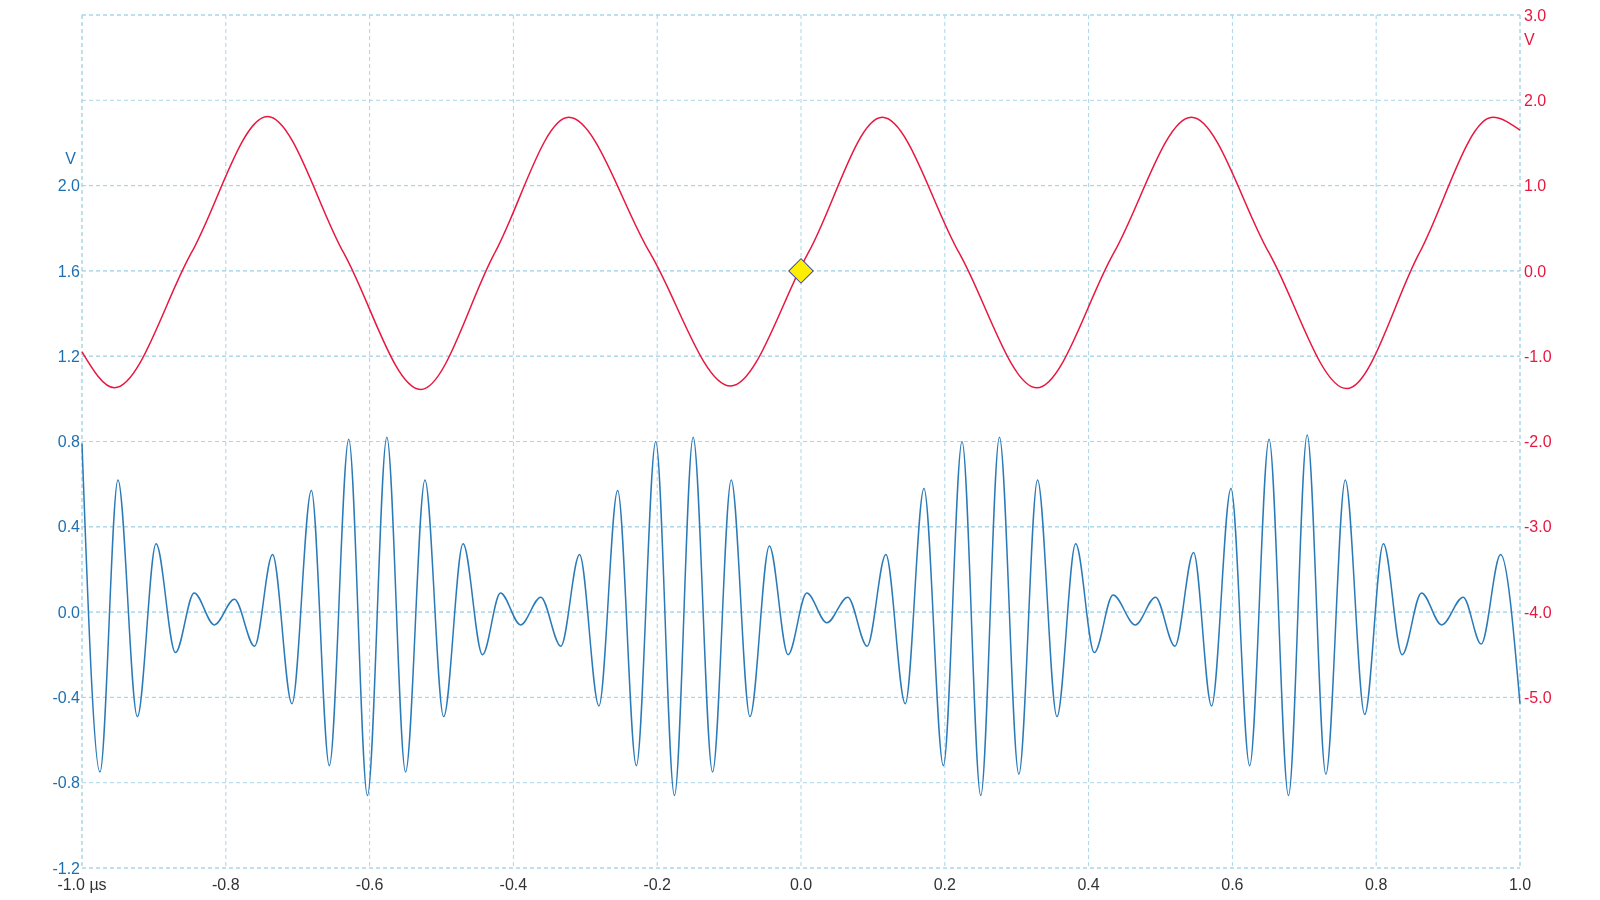 The height and width of the screenshot is (900, 1600). Describe the element at coordinates (69, 442) in the screenshot. I see `y-tick-label: 0.8` at that location.